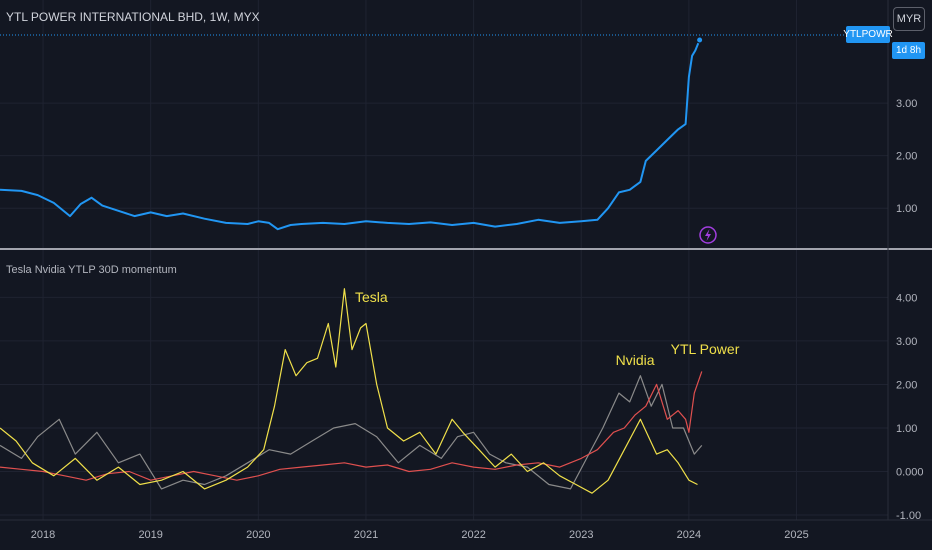 This screenshot has width=932, height=550. I want to click on lightning-icon, so click(708, 235).